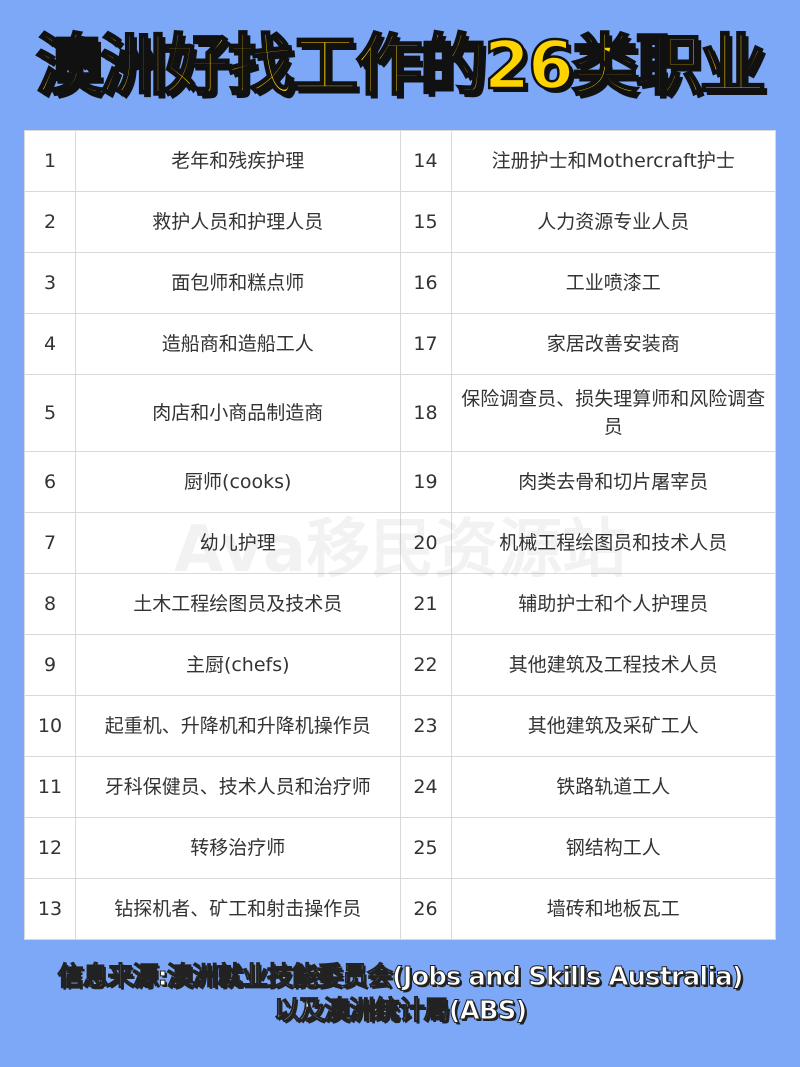 Image resolution: width=800 pixels, height=1067 pixels. Describe the element at coordinates (238, 482) in the screenshot. I see `occupation-name: 厨师(cooks)` at that location.